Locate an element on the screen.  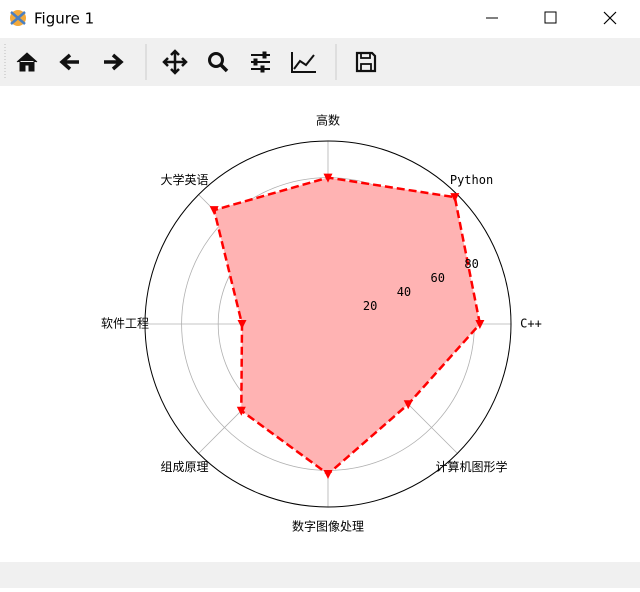
toolbar is located at coordinates (320, 62).